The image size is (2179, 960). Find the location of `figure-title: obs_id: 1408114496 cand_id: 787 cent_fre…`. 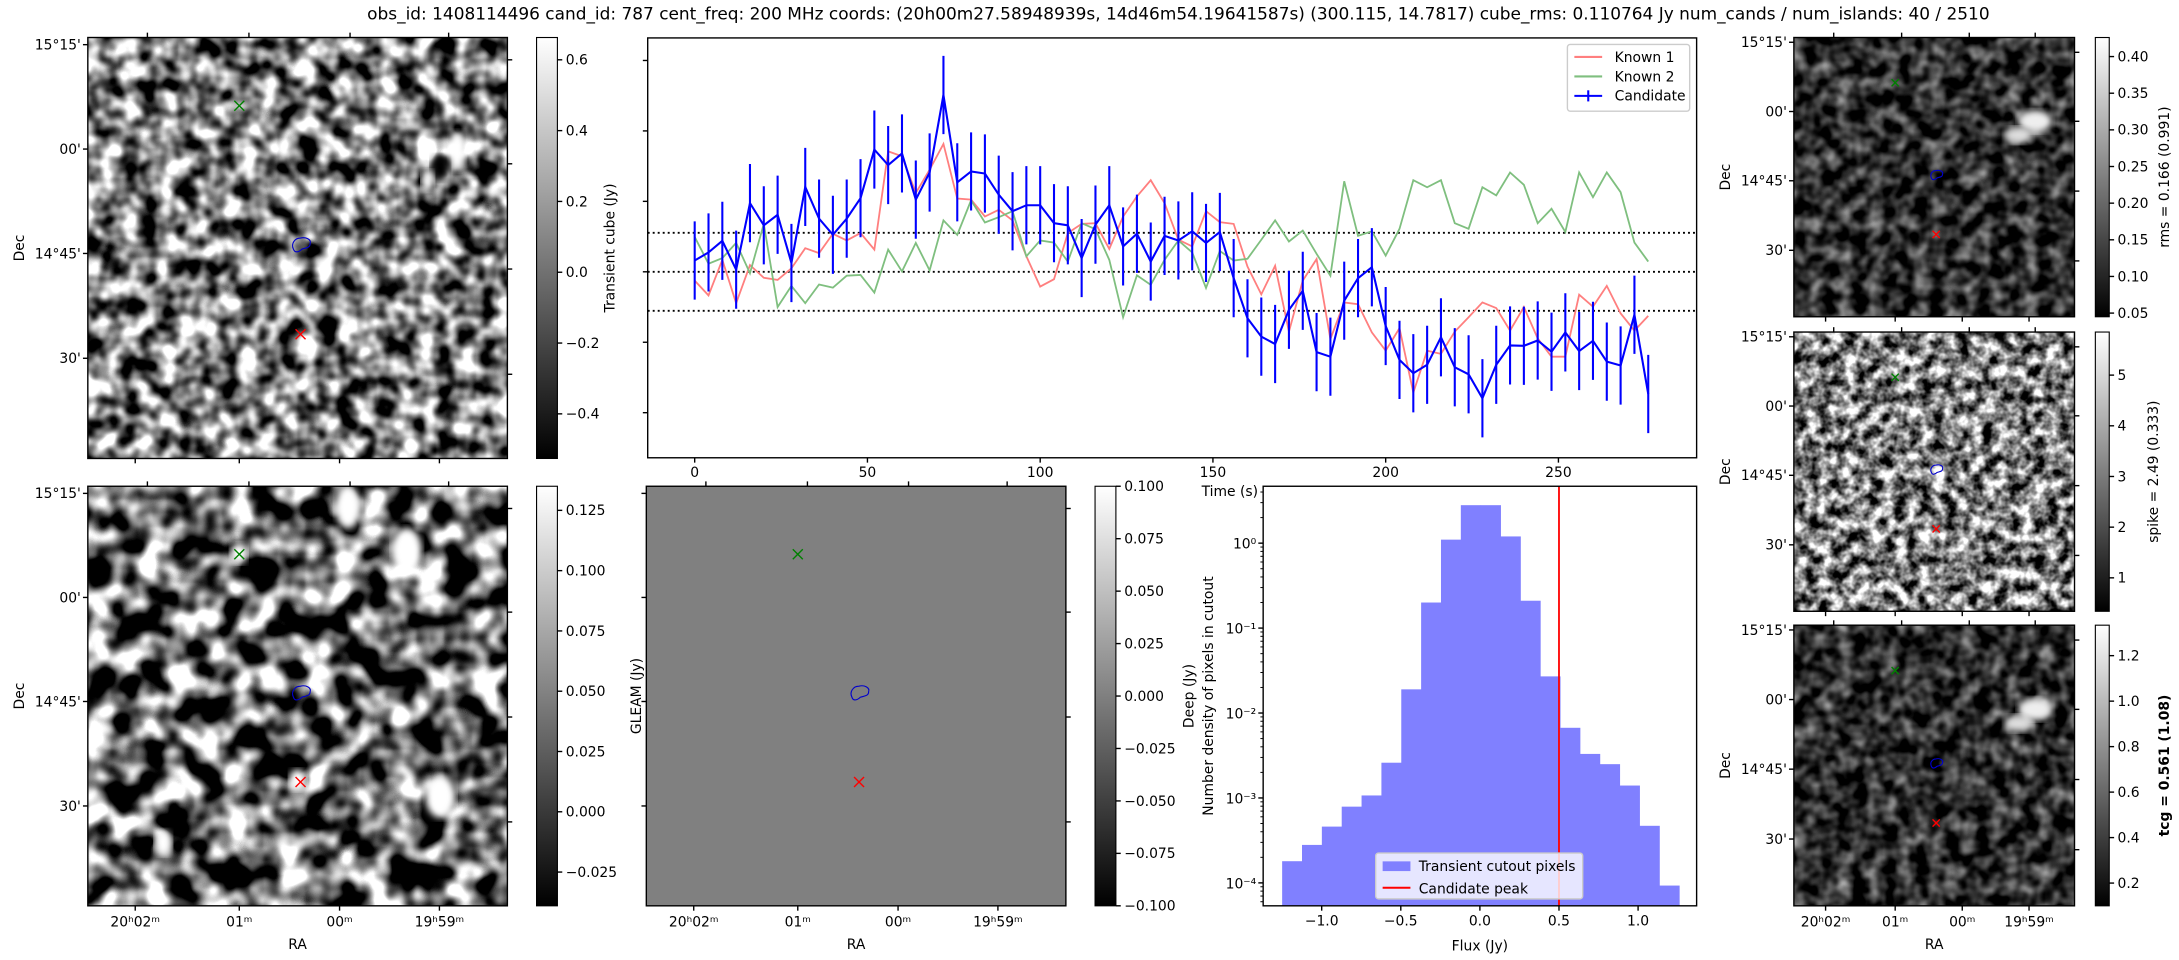

figure-title: obs_id: 1408114496 cand_id: 787 cent_fre… is located at coordinates (1178, 13).